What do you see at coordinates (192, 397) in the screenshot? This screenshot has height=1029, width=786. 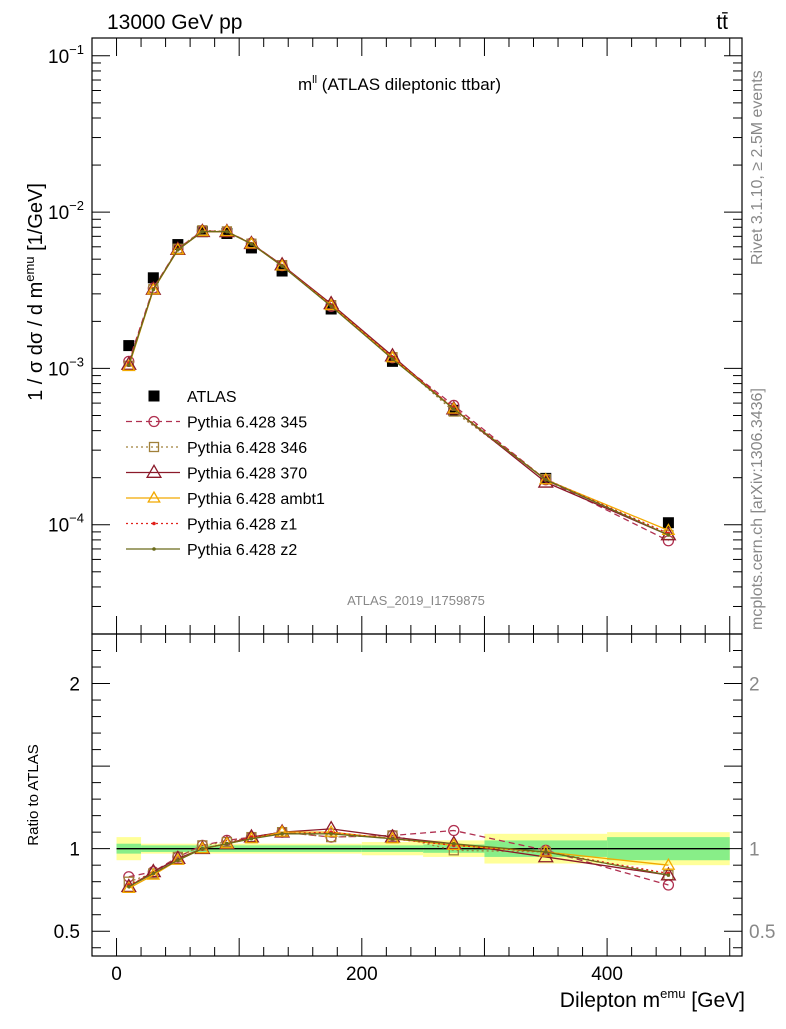 I see `legend-entry-atlas: ATLAS` at bounding box center [192, 397].